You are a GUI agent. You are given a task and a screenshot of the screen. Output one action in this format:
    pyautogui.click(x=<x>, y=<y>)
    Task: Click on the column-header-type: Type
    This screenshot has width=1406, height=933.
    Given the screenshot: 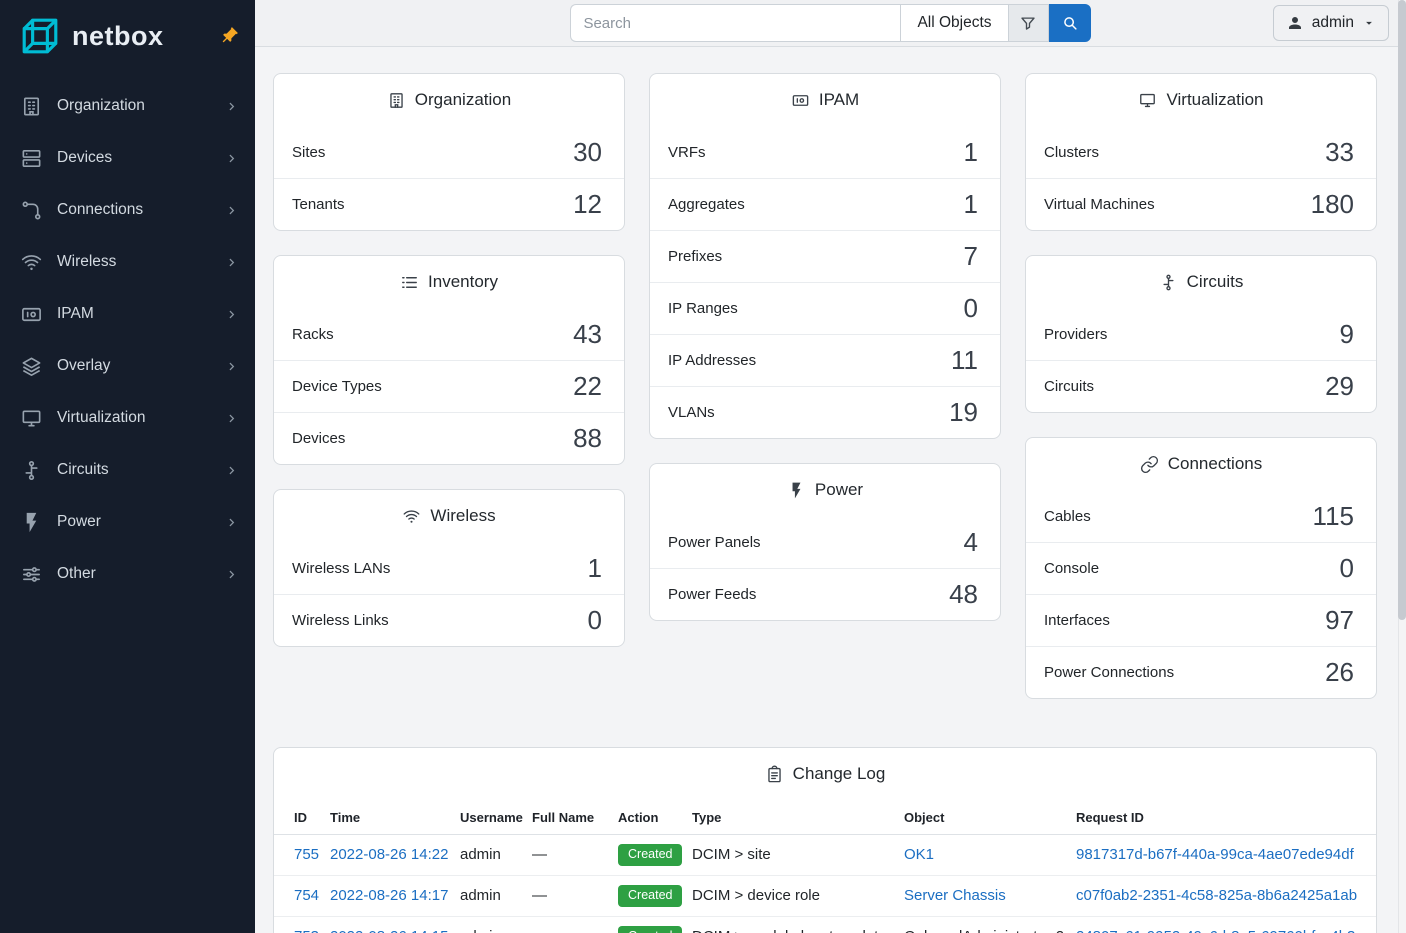 What is the action you would take?
    pyautogui.click(x=788, y=817)
    